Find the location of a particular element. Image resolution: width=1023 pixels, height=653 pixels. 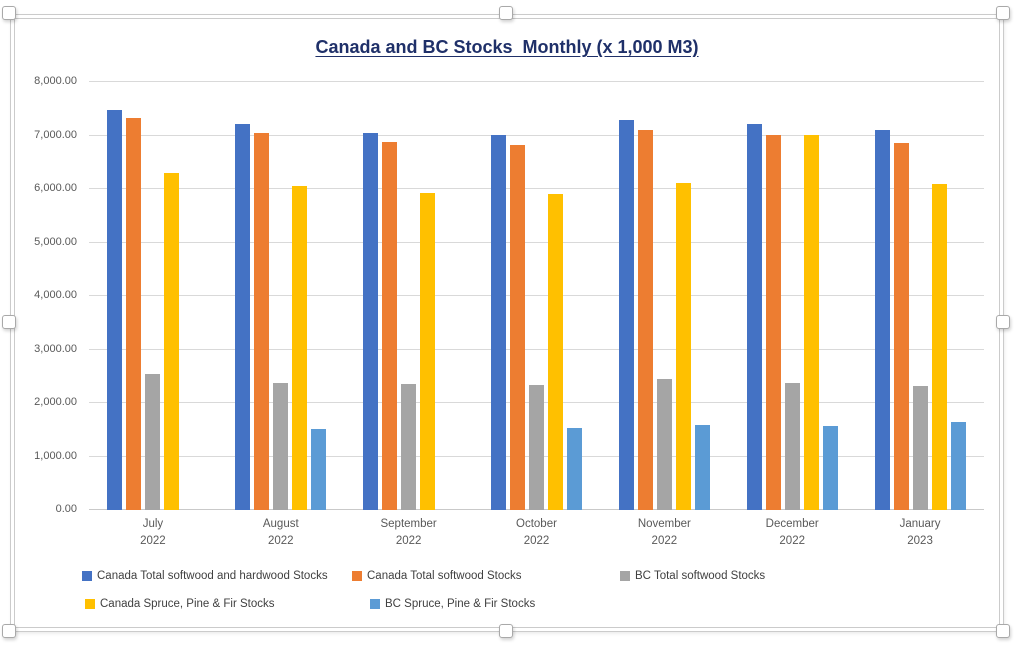

resize-handle-top-right is located at coordinates (1003, 13).